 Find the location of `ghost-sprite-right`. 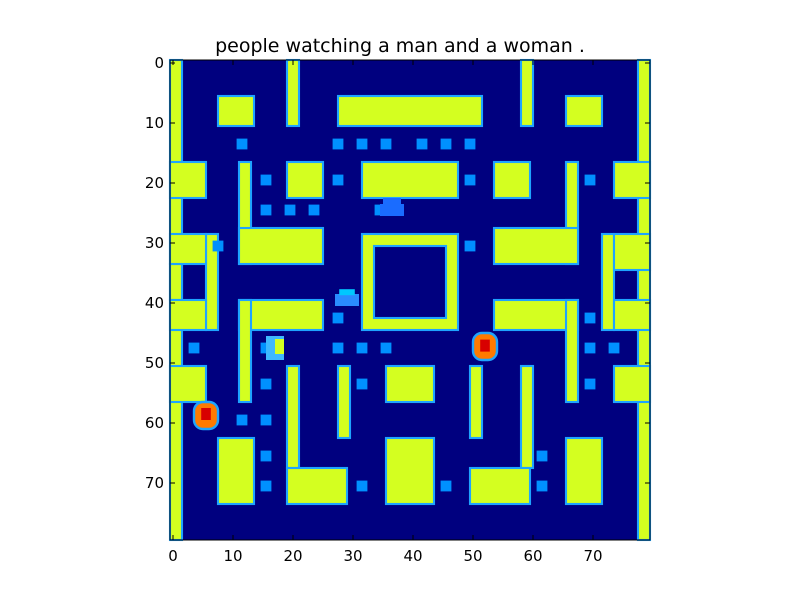

ghost-sprite-right is located at coordinates (485, 346).